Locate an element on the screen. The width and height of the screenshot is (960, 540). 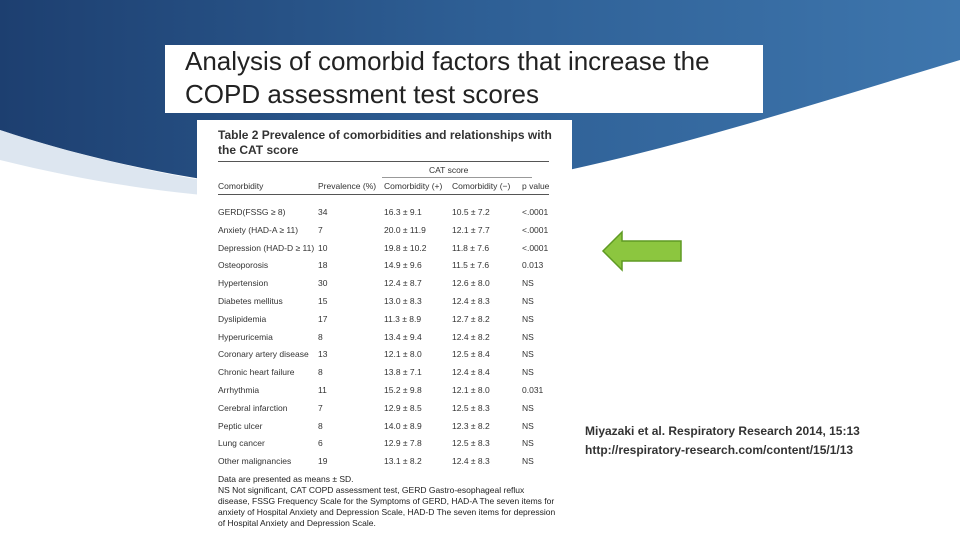
cell: 13.8 ± 7.1 is located at coordinates (403, 372).